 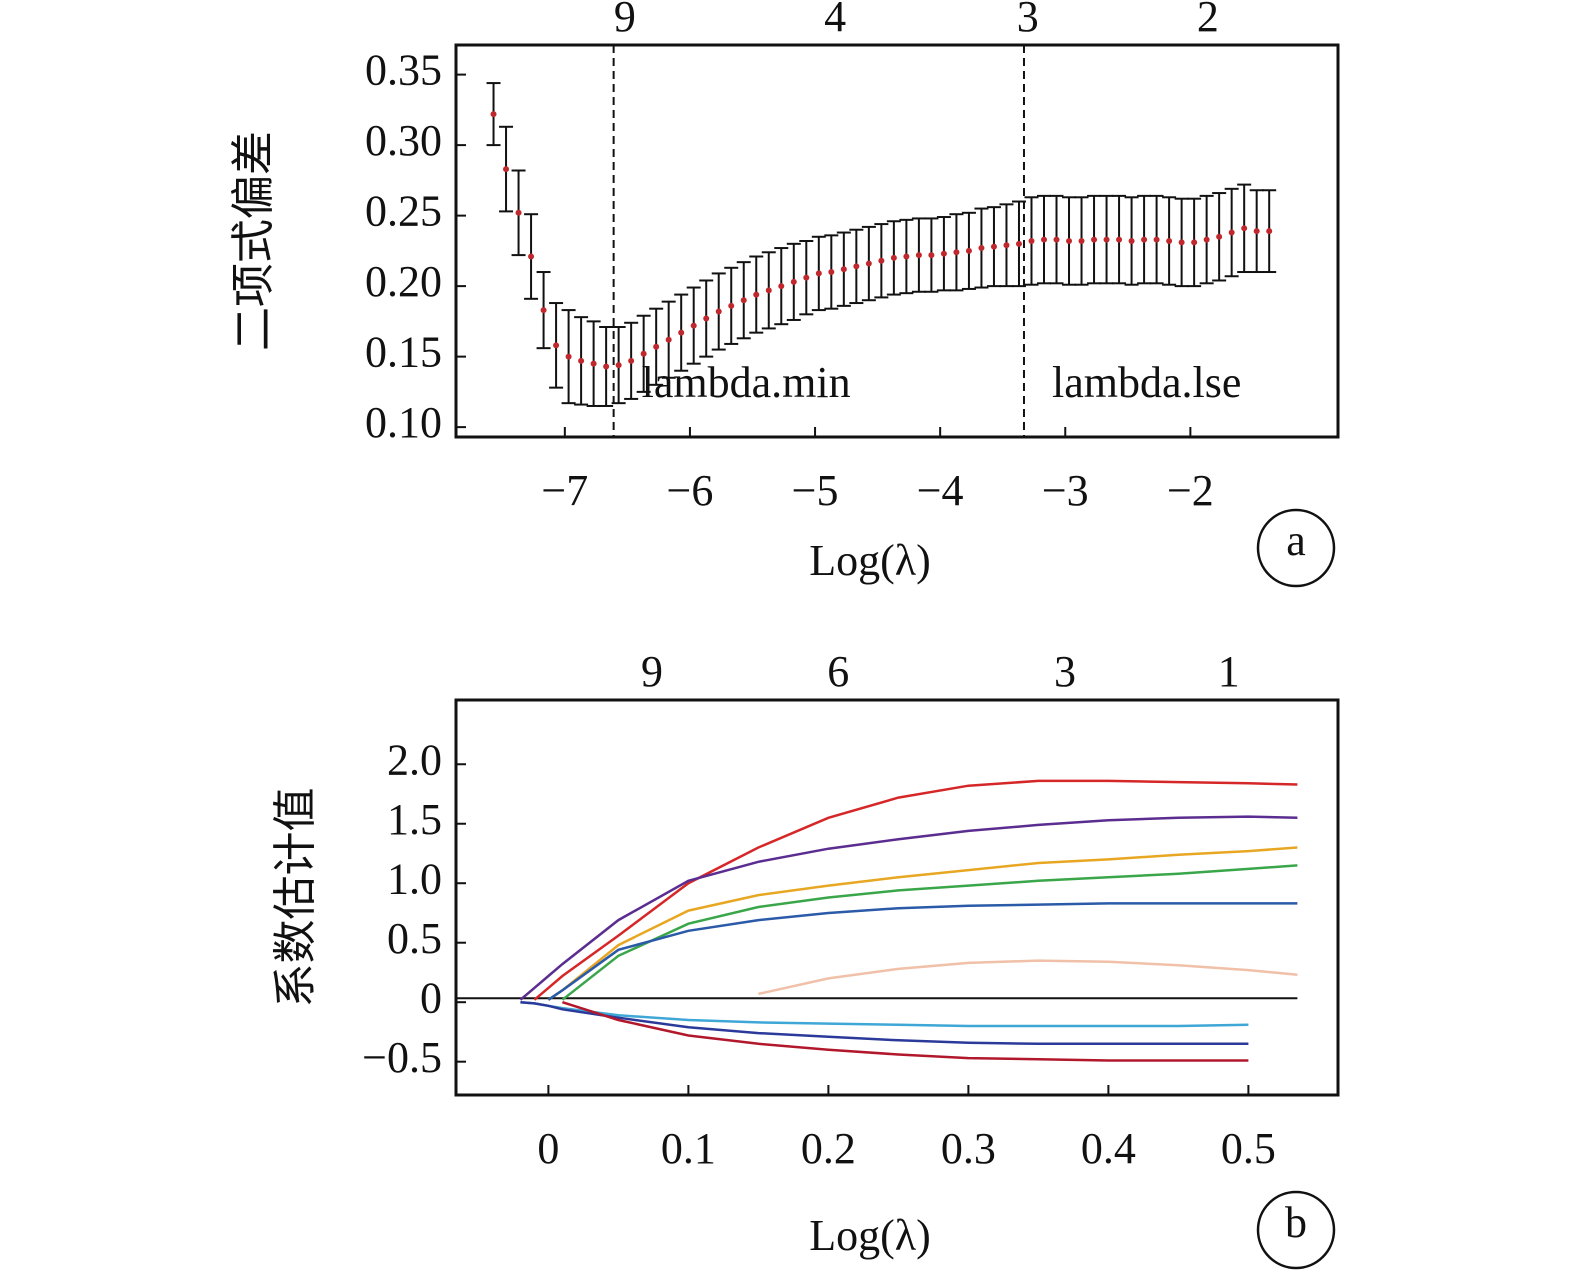 What do you see at coordinates (828, 1148) in the screenshot?
I see `x-tick-label: 0.2` at bounding box center [828, 1148].